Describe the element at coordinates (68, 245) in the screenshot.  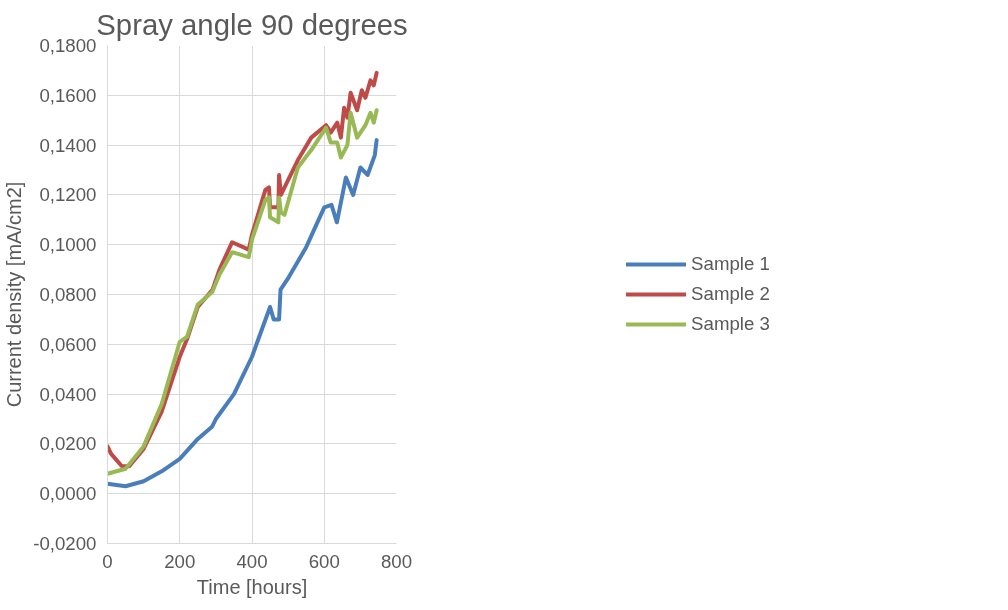
I see `y-tick-label: 0,1000` at that location.